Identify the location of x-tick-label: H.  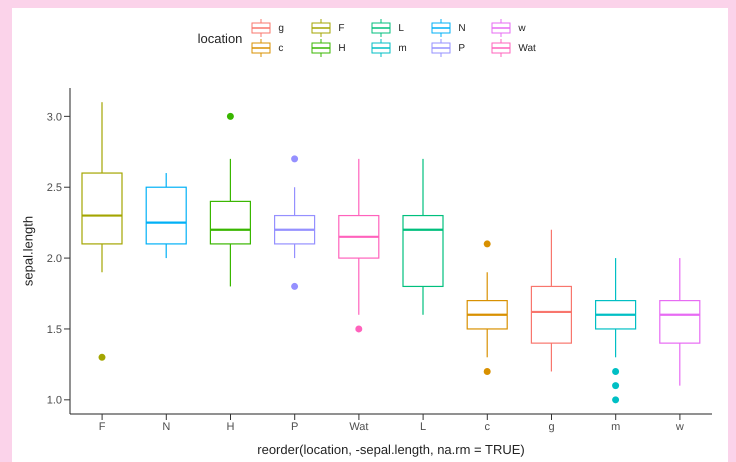
(230, 426).